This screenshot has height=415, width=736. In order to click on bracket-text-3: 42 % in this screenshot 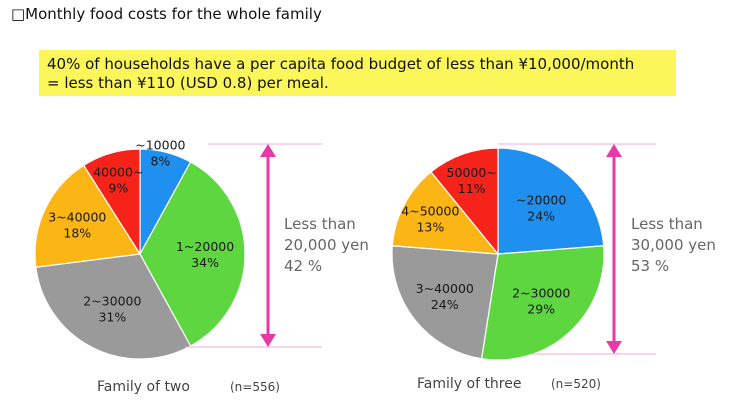, I will do `click(303, 266)`.